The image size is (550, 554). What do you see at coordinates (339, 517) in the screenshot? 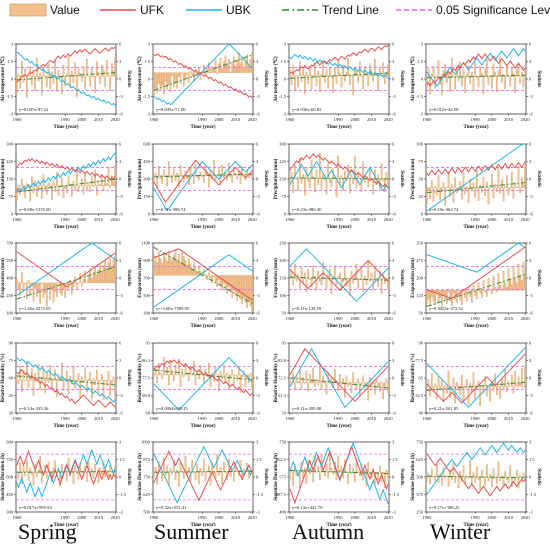
I see `x-tick-label: 1990` at bounding box center [339, 517].